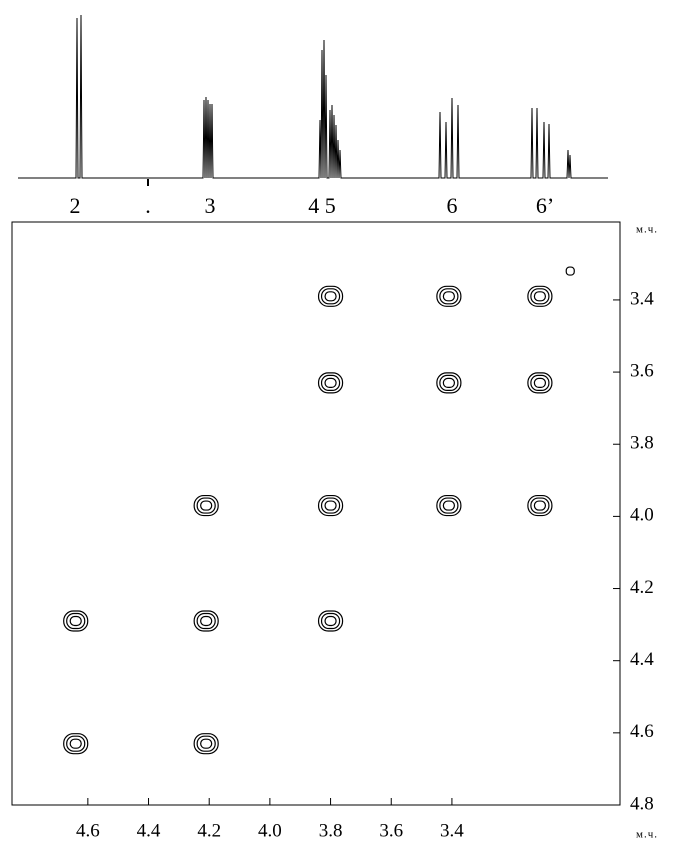 The height and width of the screenshot is (849, 686). I want to click on peak-label: 6’, so click(545, 205).